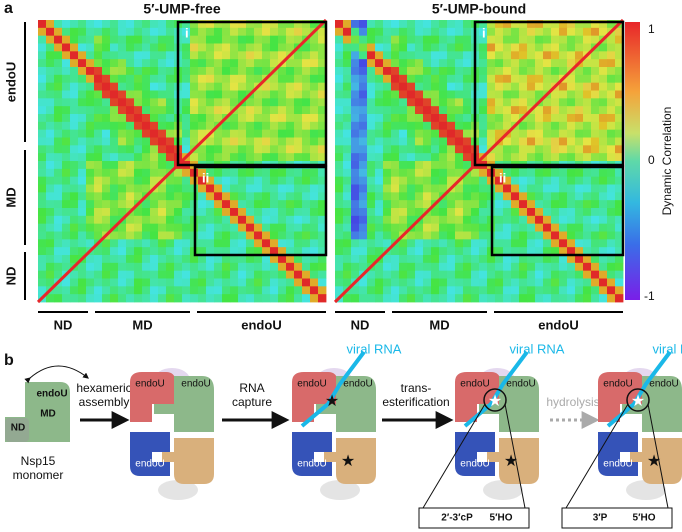 This screenshot has width=682, height=532. I want to click on colorbar, so click(632, 161).